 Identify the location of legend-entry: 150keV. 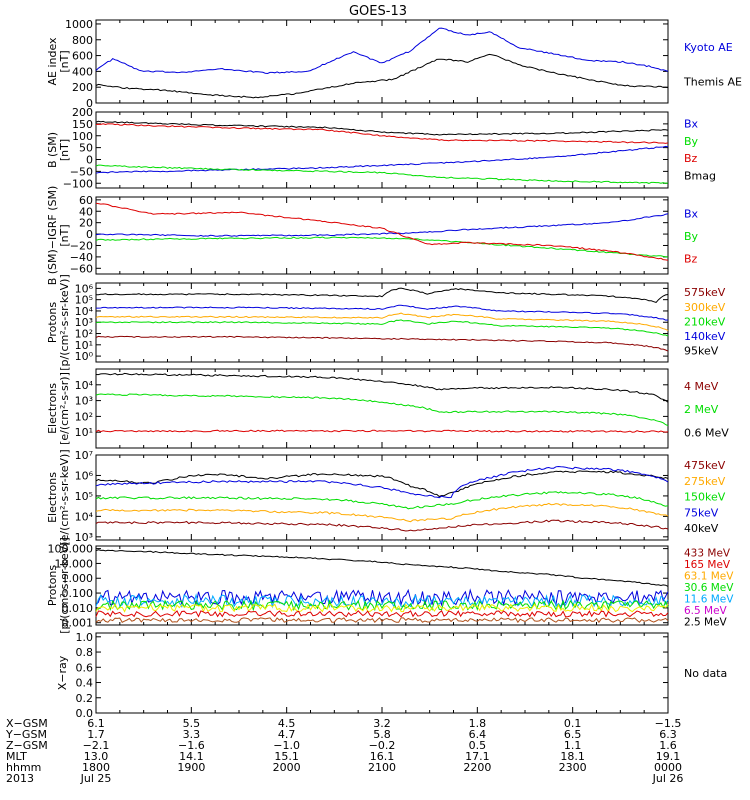
(705, 497).